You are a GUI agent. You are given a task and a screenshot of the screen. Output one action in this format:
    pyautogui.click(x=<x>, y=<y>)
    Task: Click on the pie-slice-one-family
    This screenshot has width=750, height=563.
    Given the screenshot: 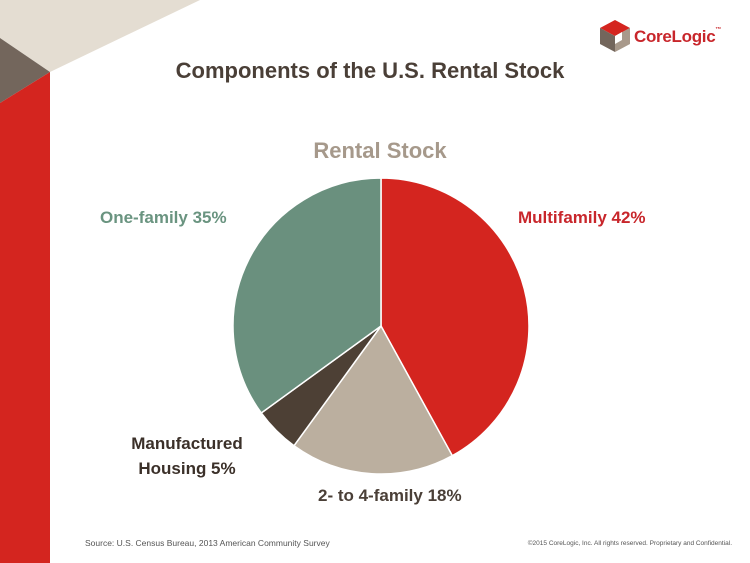 What is the action you would take?
    pyautogui.click(x=307, y=296)
    